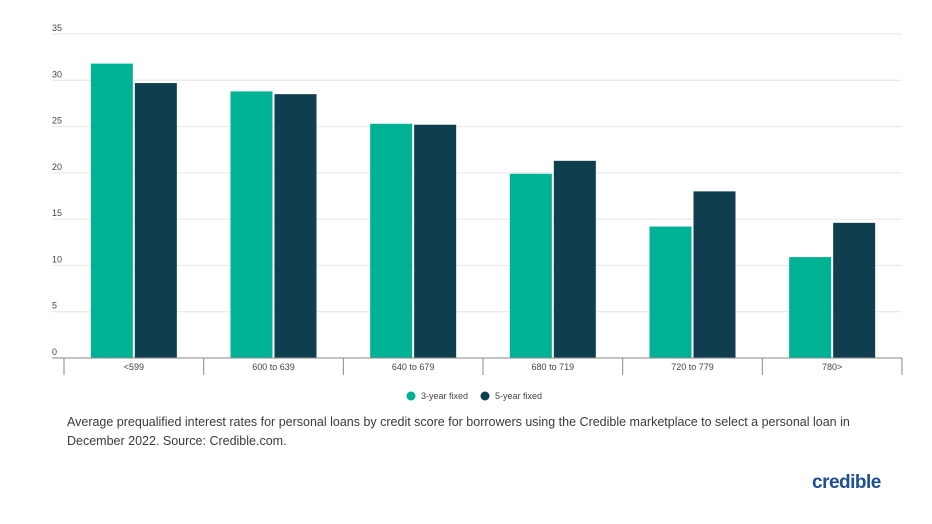  Describe the element at coordinates (57, 28) in the screenshot. I see `y-tick-label: 35` at that location.